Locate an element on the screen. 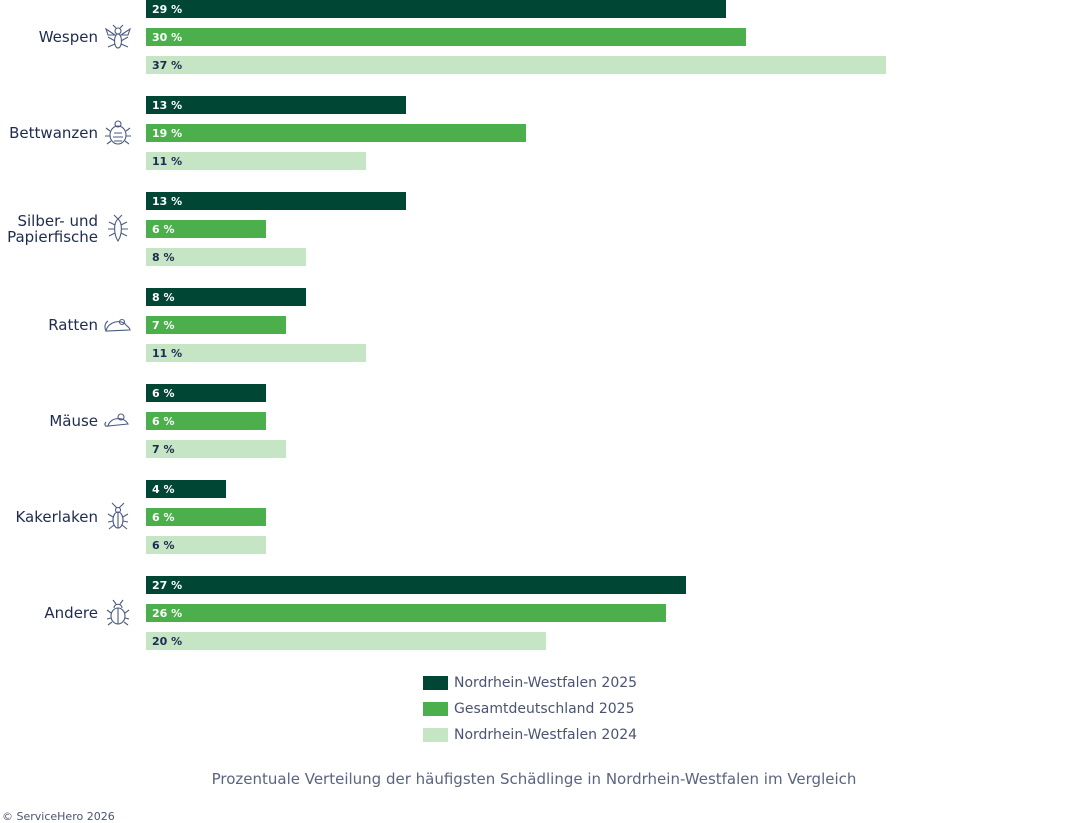 This screenshot has width=1068, height=823. legend-item: Nordrhein-Westfalen 2025 is located at coordinates (530, 683).